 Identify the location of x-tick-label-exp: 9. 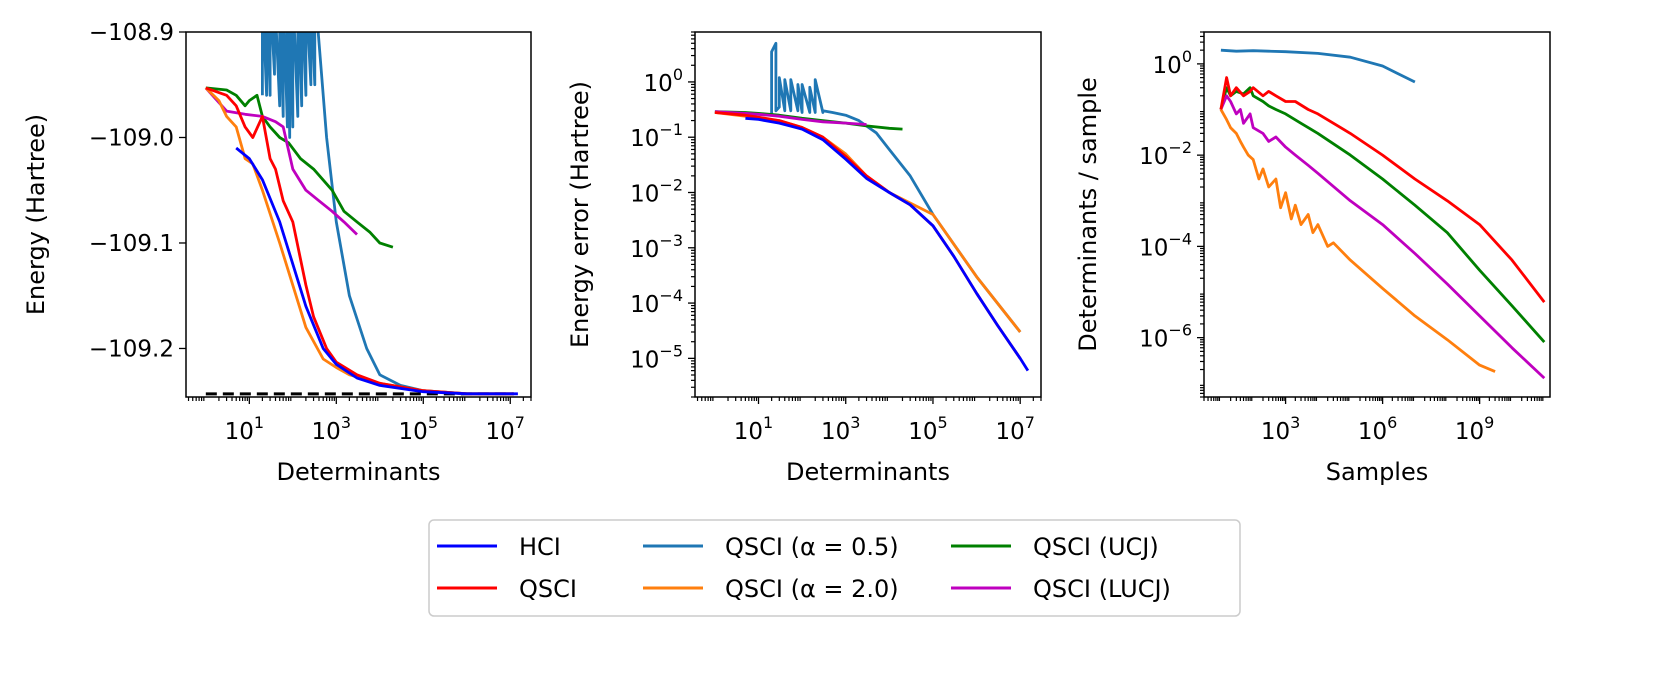
(1489, 422).